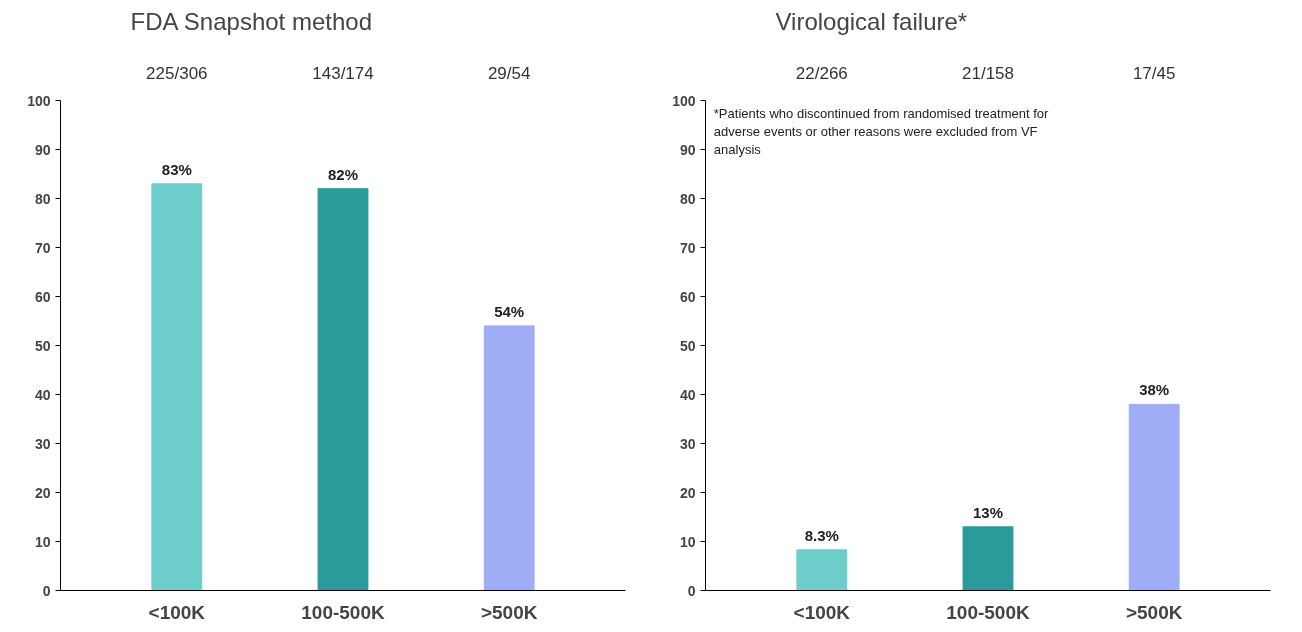 The width and height of the screenshot is (1302, 632). Describe the element at coordinates (1154, 390) in the screenshot. I see `data-label: 38%` at that location.